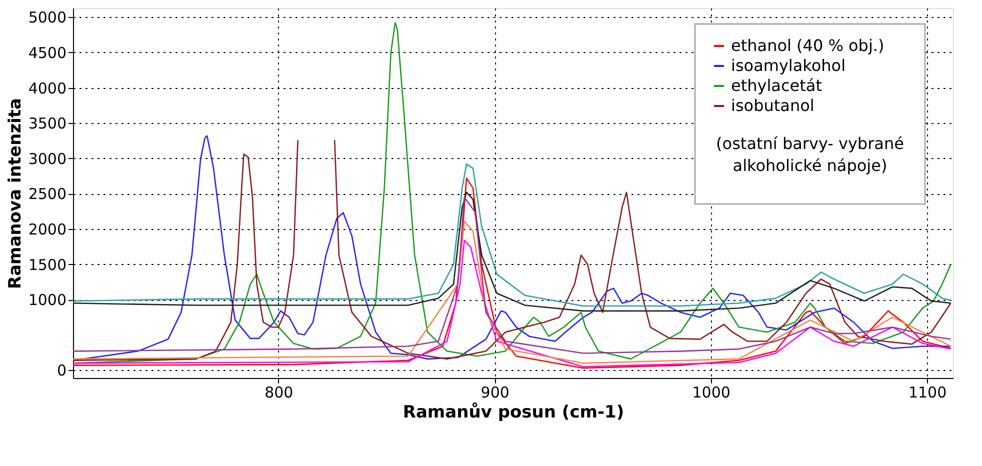 The image size is (982, 466). Describe the element at coordinates (47, 265) in the screenshot. I see `y-tick-label: 1500` at that location.